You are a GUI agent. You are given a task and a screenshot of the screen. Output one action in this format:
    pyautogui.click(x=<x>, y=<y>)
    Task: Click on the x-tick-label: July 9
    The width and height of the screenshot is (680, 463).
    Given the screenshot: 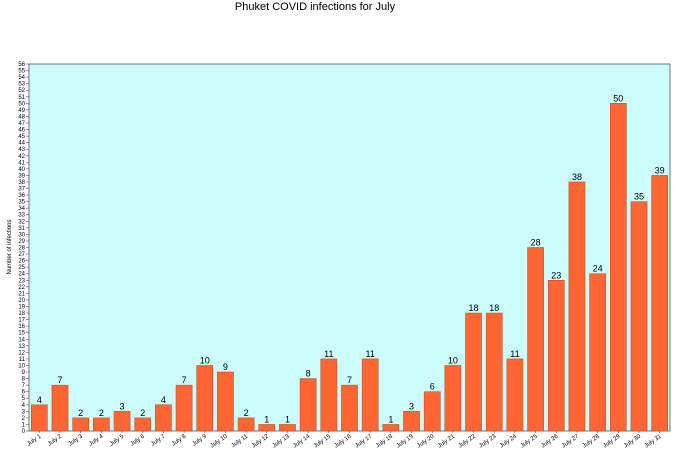 What is the action you would take?
    pyautogui.click(x=200, y=440)
    